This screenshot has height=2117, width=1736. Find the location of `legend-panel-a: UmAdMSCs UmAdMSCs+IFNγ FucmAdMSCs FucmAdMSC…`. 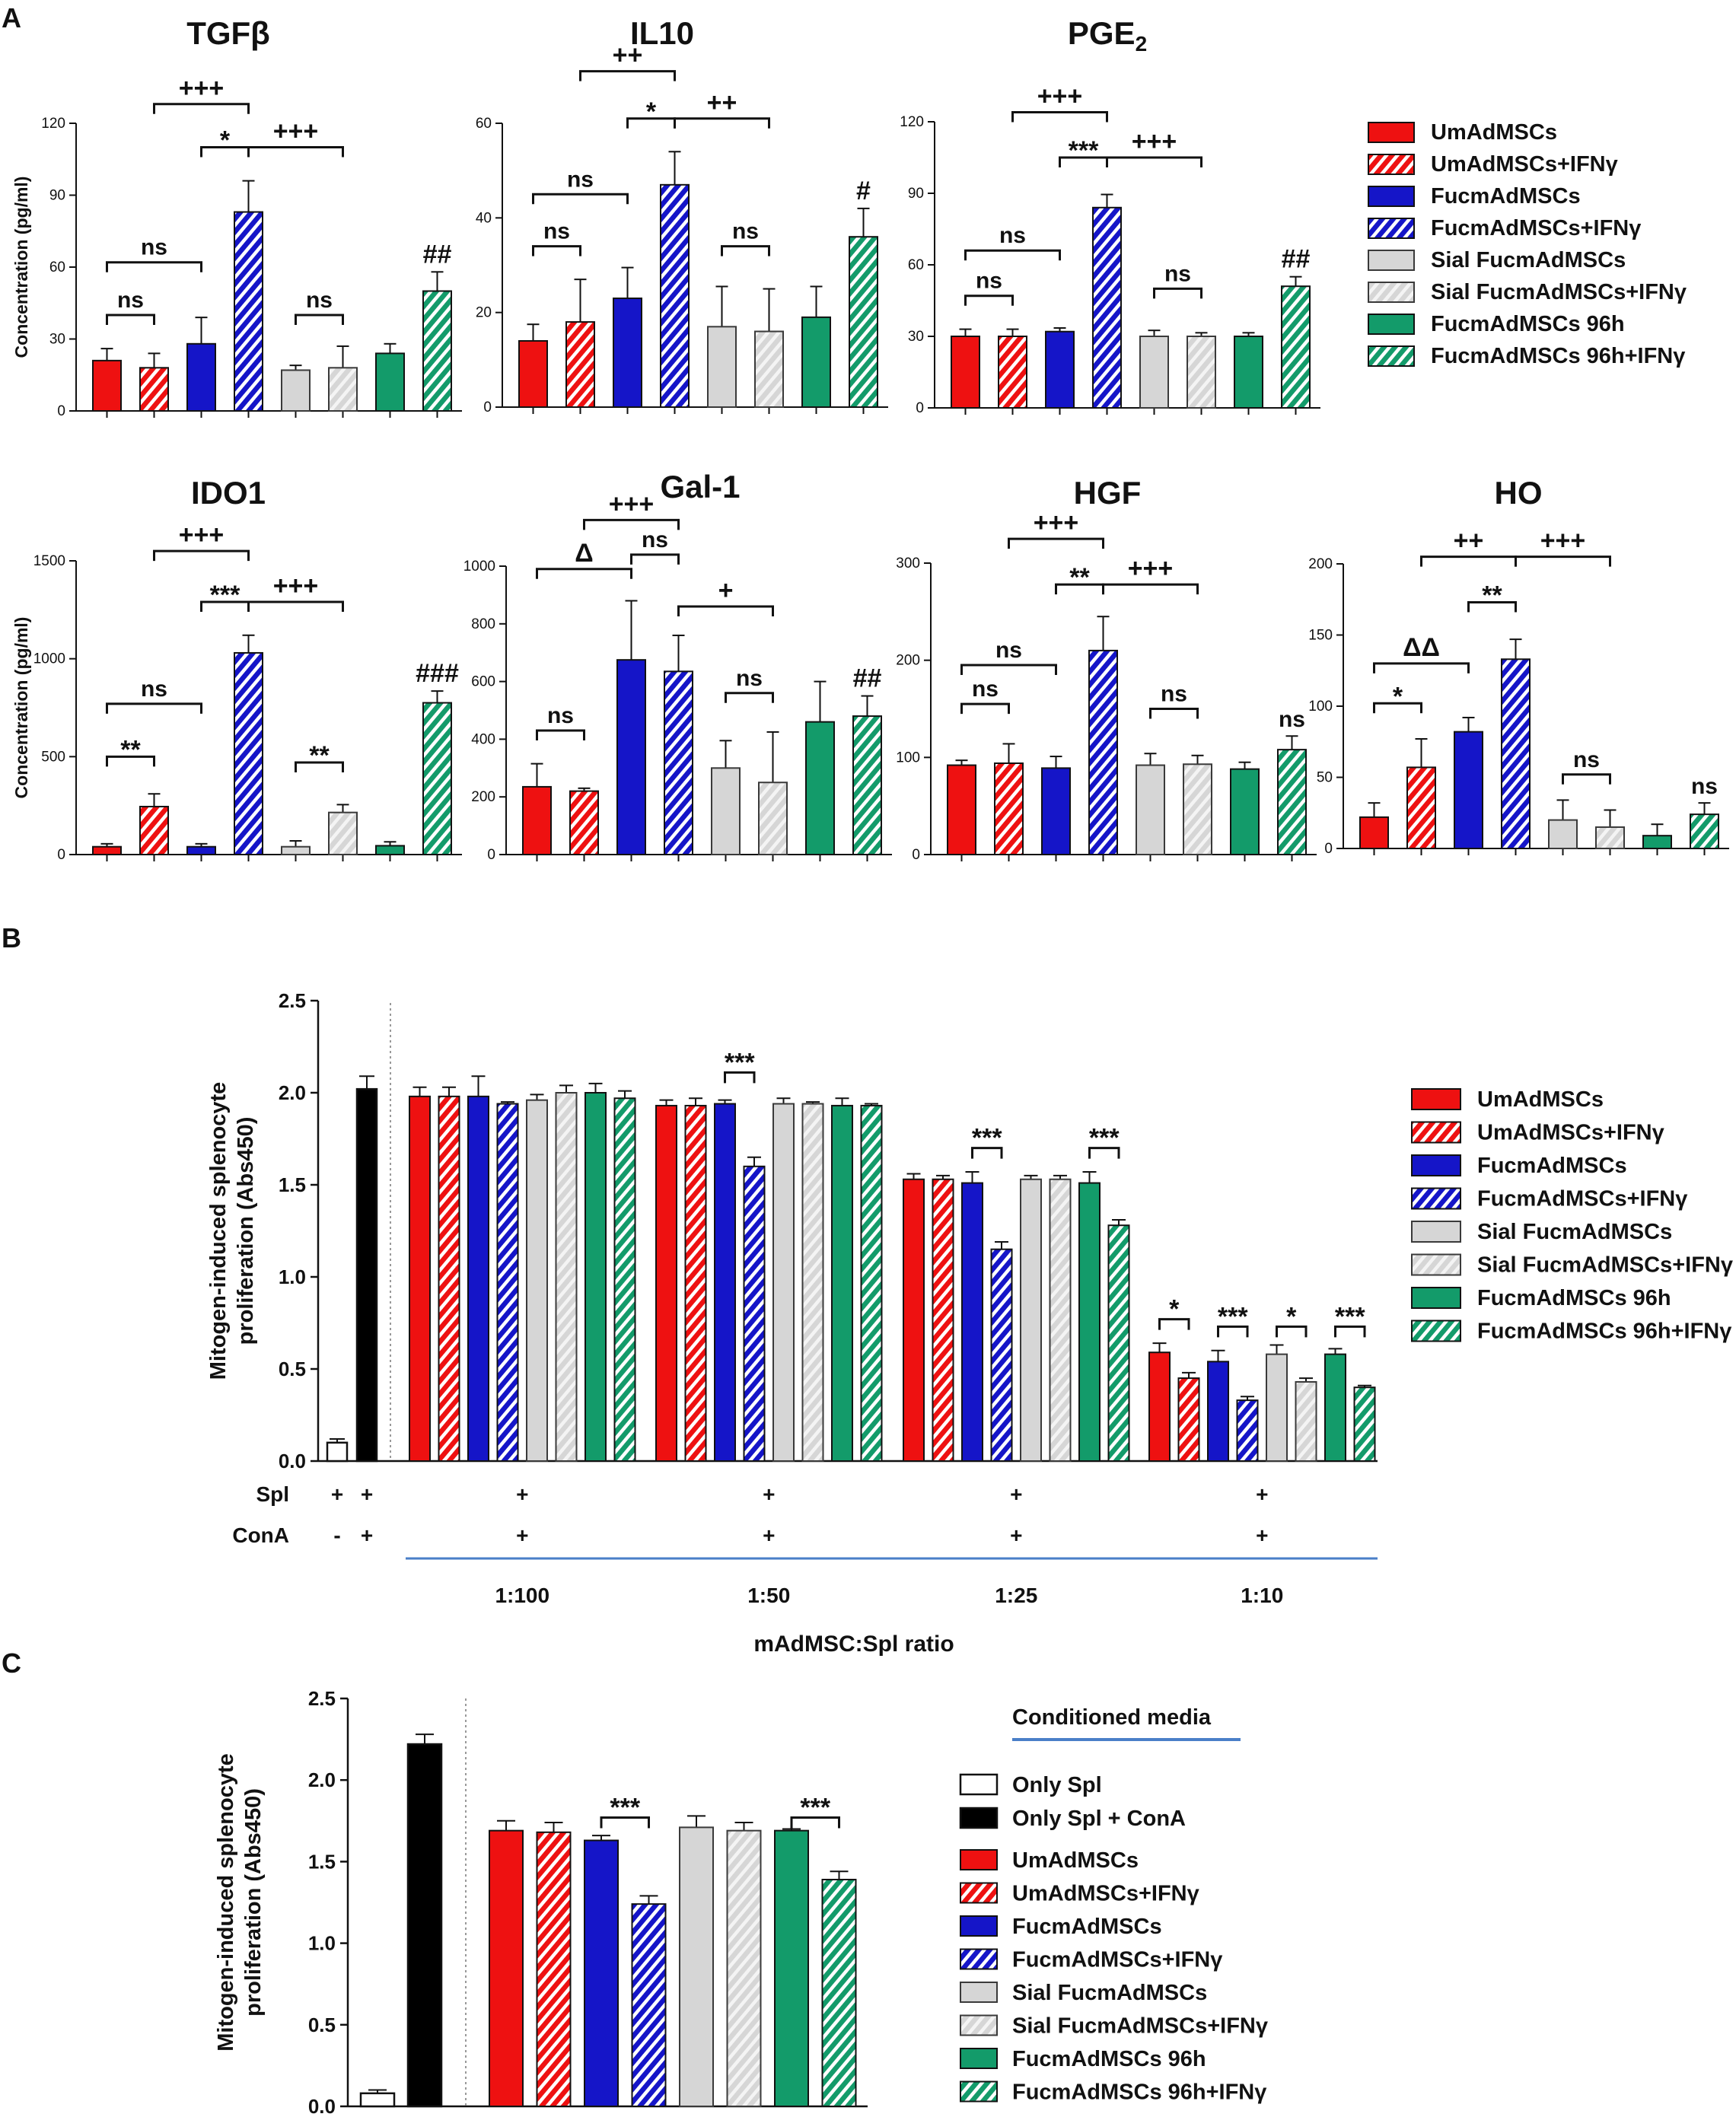

legend-panel-a: UmAdMSCs UmAdMSCs+IFNγ FucmAdMSCs FucmAdMSC… is located at coordinates (1527, 244).